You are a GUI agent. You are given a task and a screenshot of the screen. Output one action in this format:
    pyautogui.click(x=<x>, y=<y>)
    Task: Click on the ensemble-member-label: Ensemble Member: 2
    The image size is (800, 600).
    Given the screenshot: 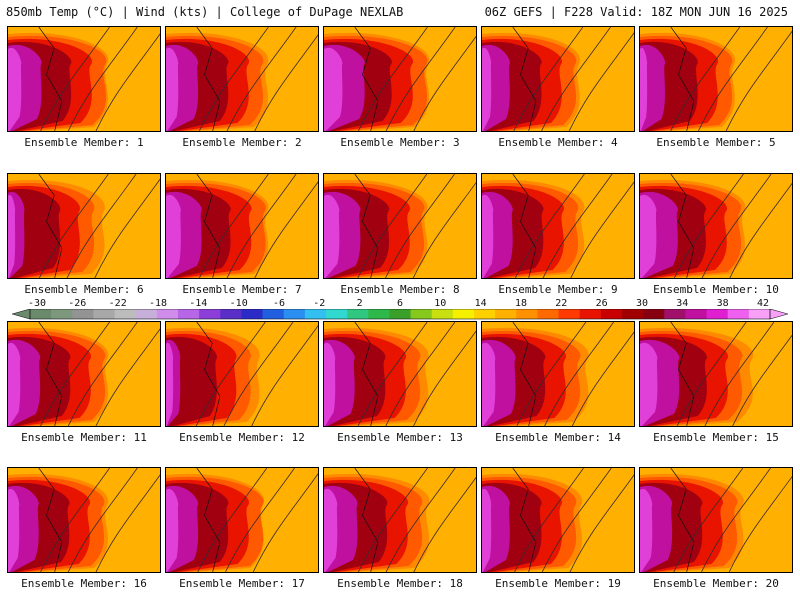 What is the action you would take?
    pyautogui.click(x=242, y=142)
    